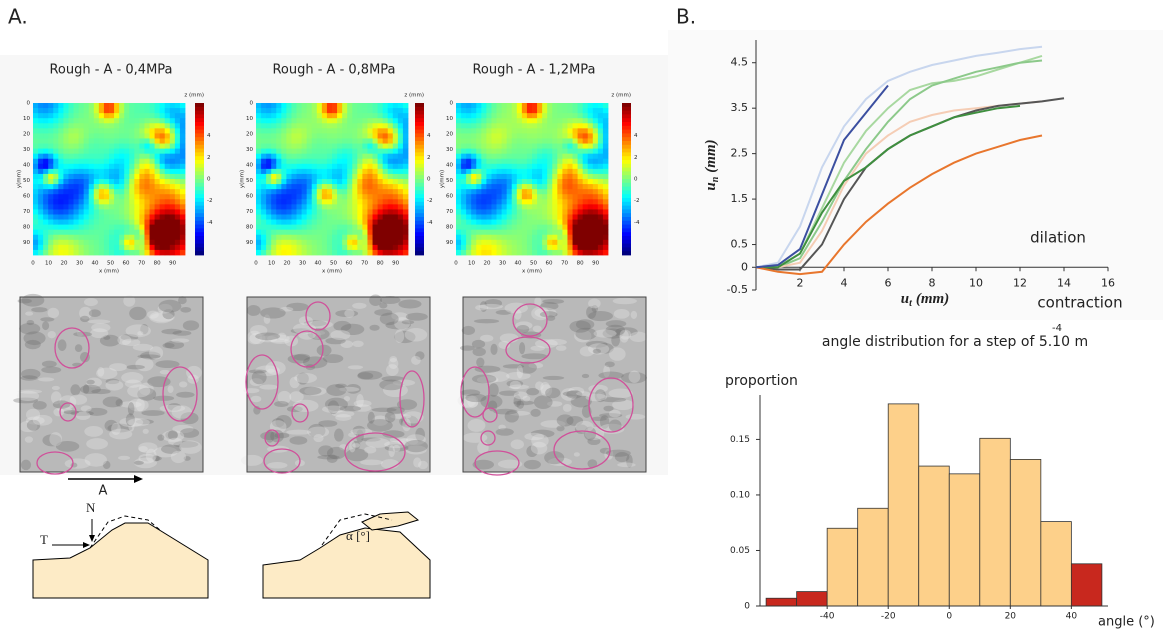 The image size is (1163, 633). What do you see at coordinates (580, 264) in the screenshot?
I see `x-tick-label: 80` at bounding box center [580, 264].